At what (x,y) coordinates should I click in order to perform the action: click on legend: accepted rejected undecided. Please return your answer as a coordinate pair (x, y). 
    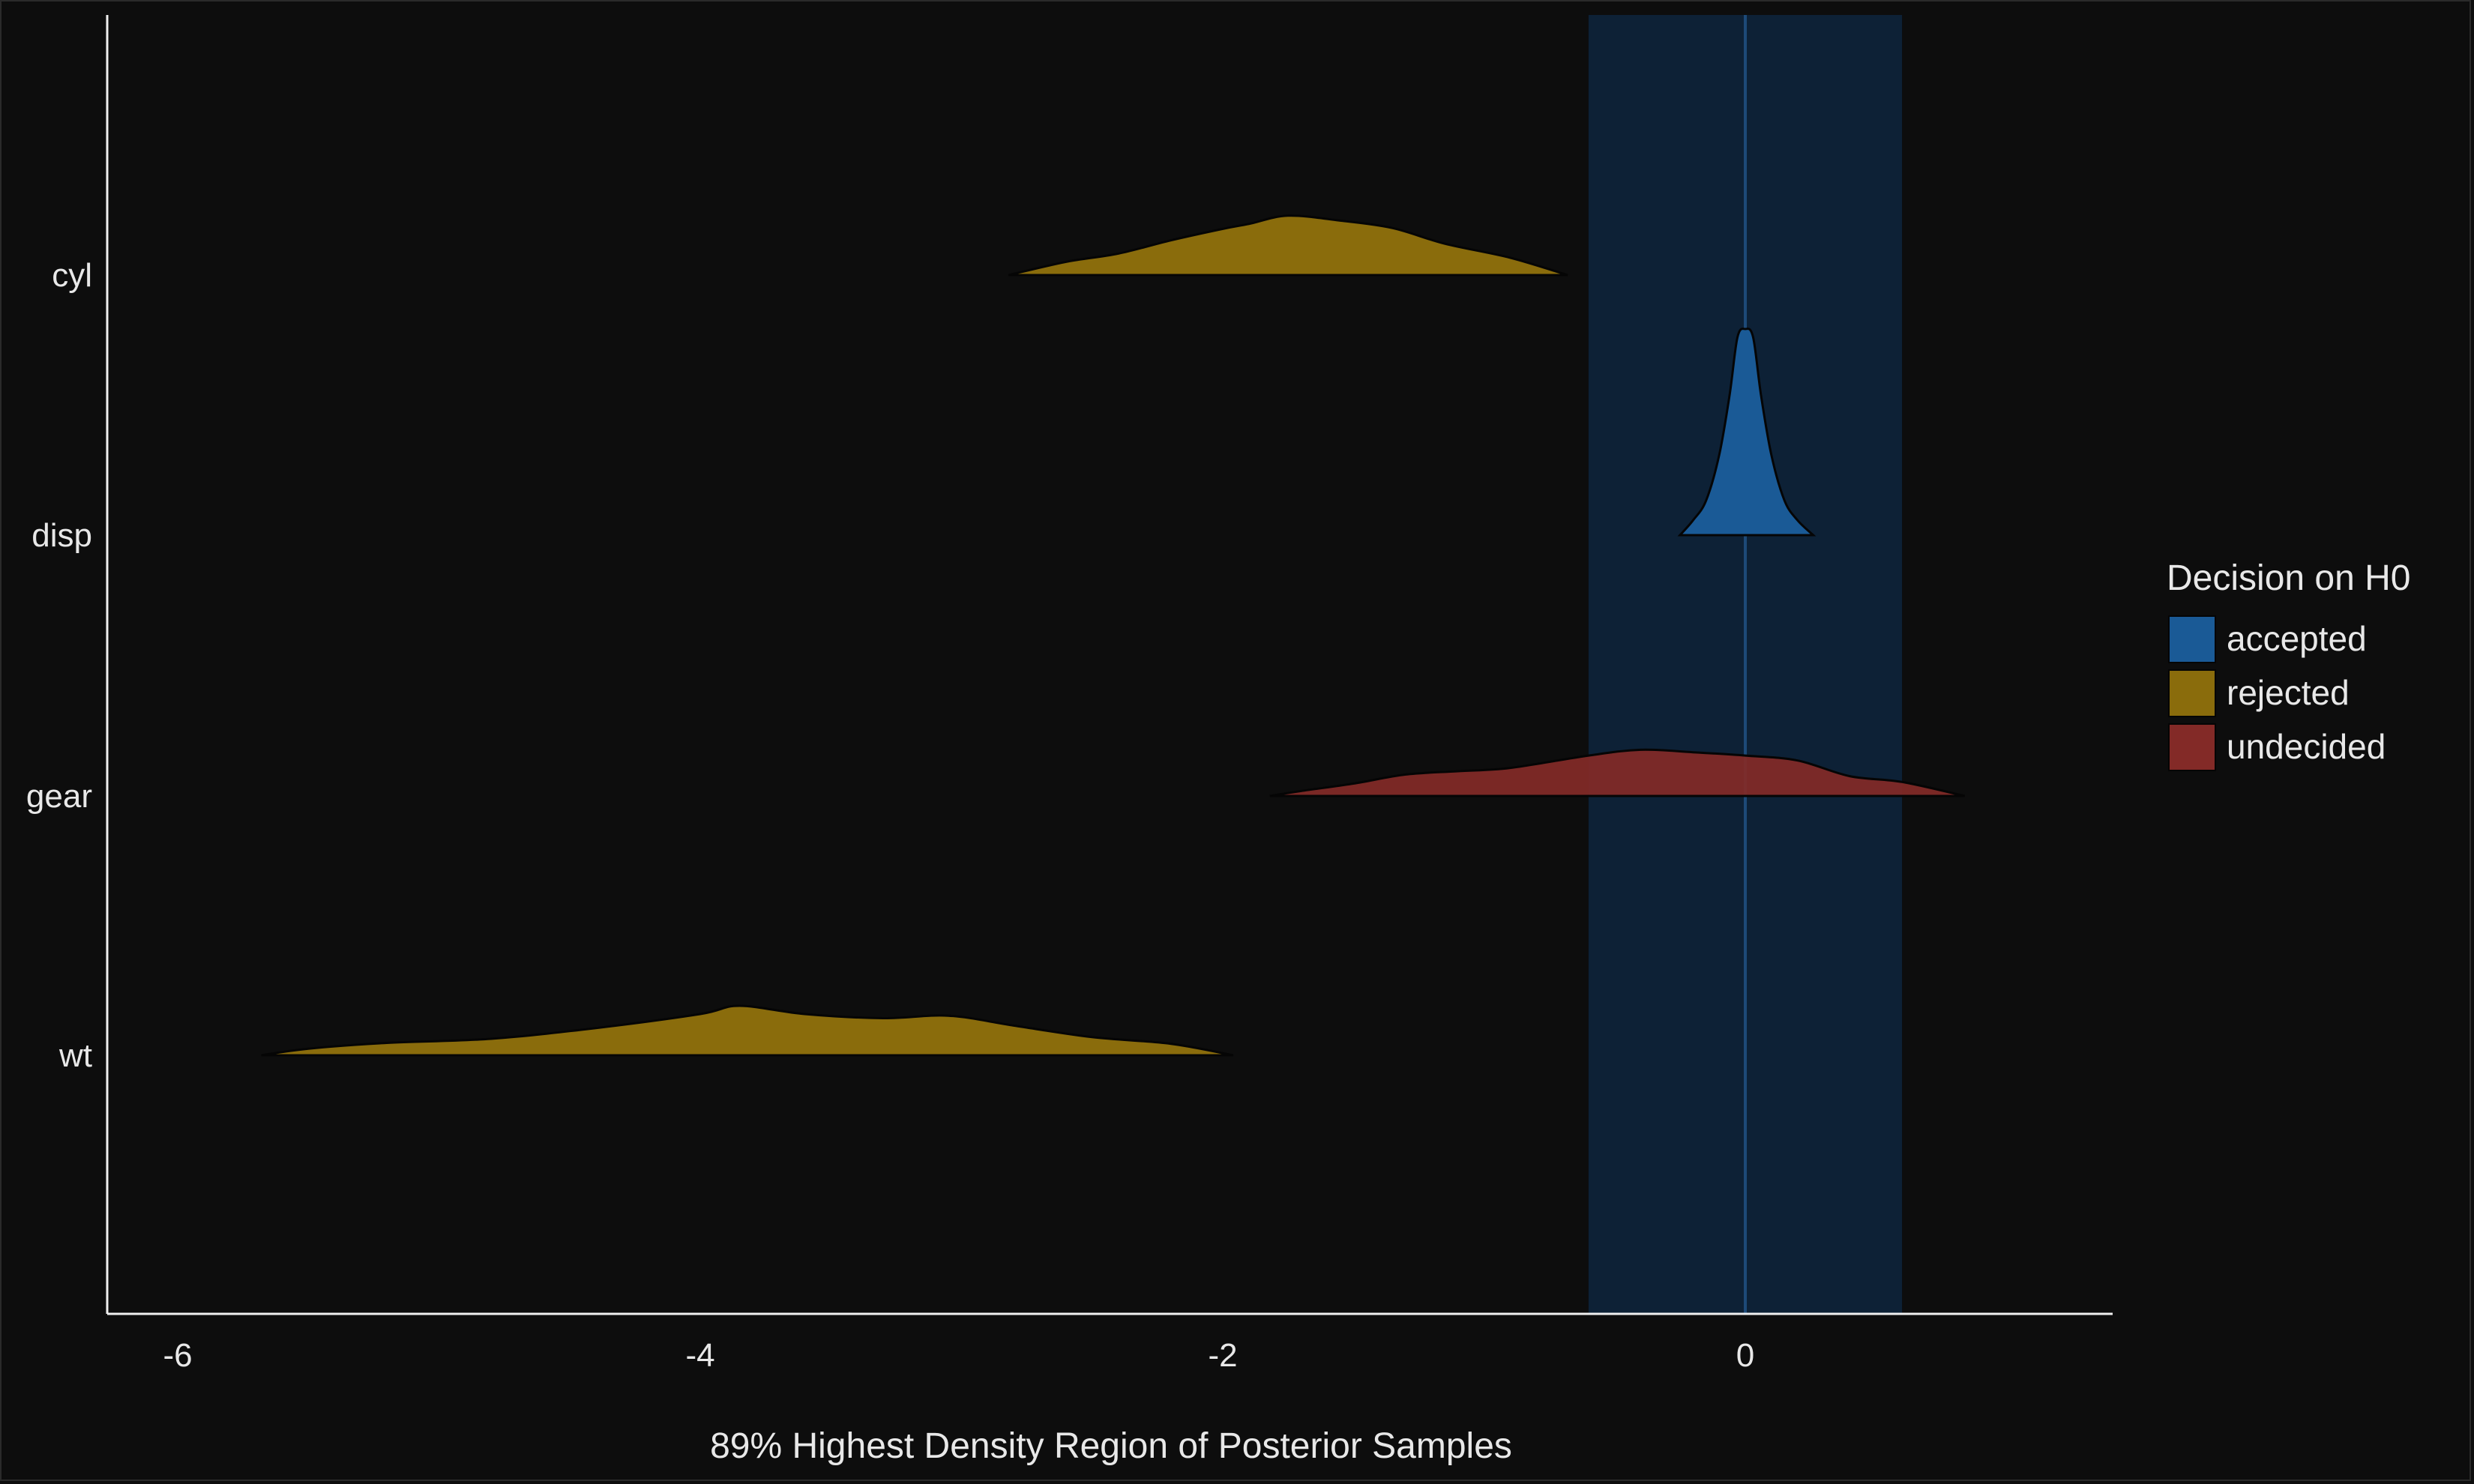
    Looking at the image, I should click on (2277, 693).